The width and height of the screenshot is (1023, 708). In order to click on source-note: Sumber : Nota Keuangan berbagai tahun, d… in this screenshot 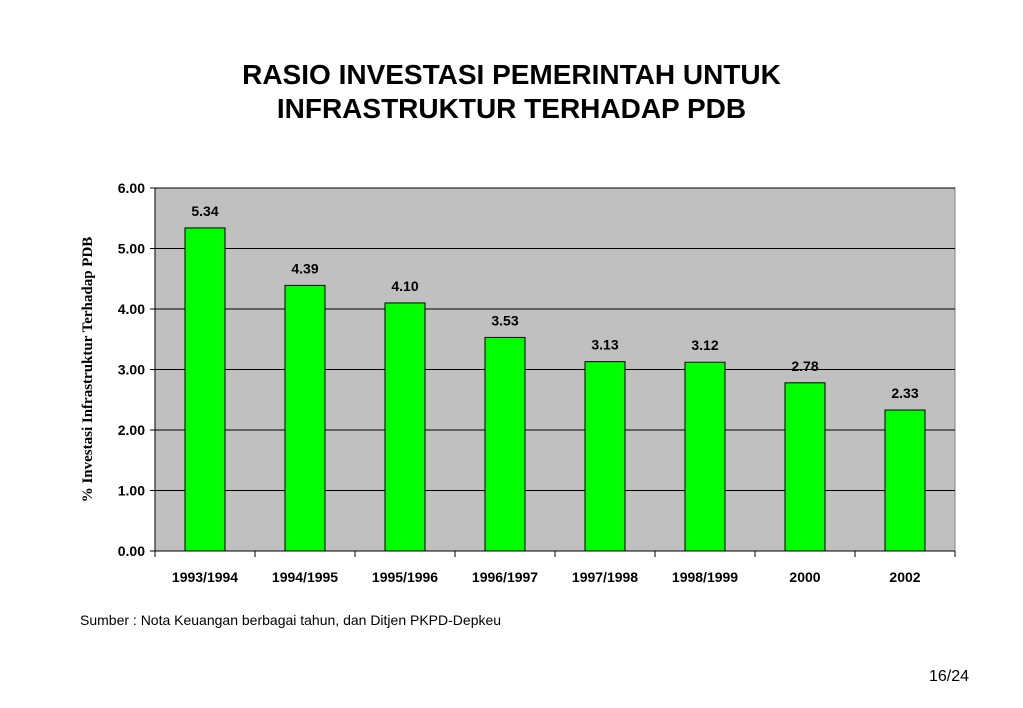, I will do `click(291, 620)`.